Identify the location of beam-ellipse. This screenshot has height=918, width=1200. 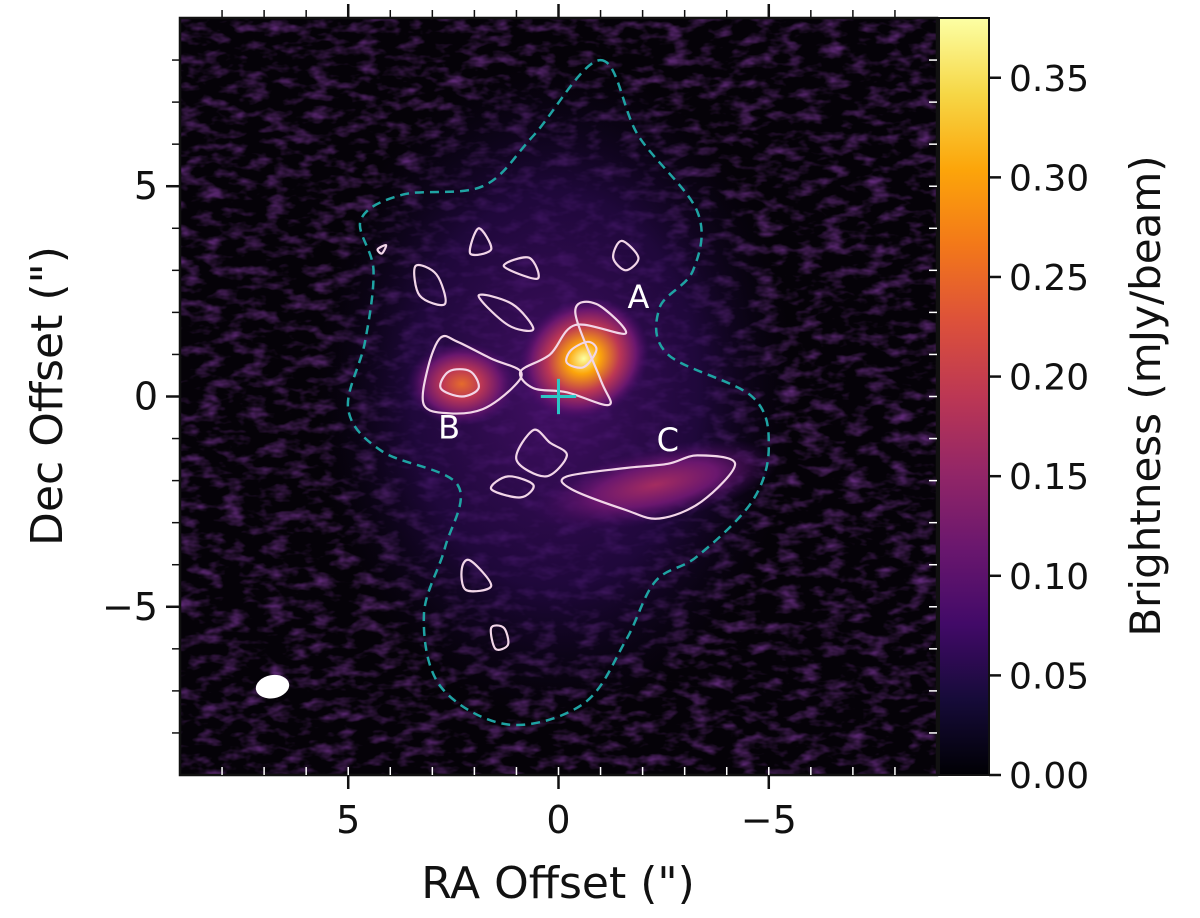
(272, 686).